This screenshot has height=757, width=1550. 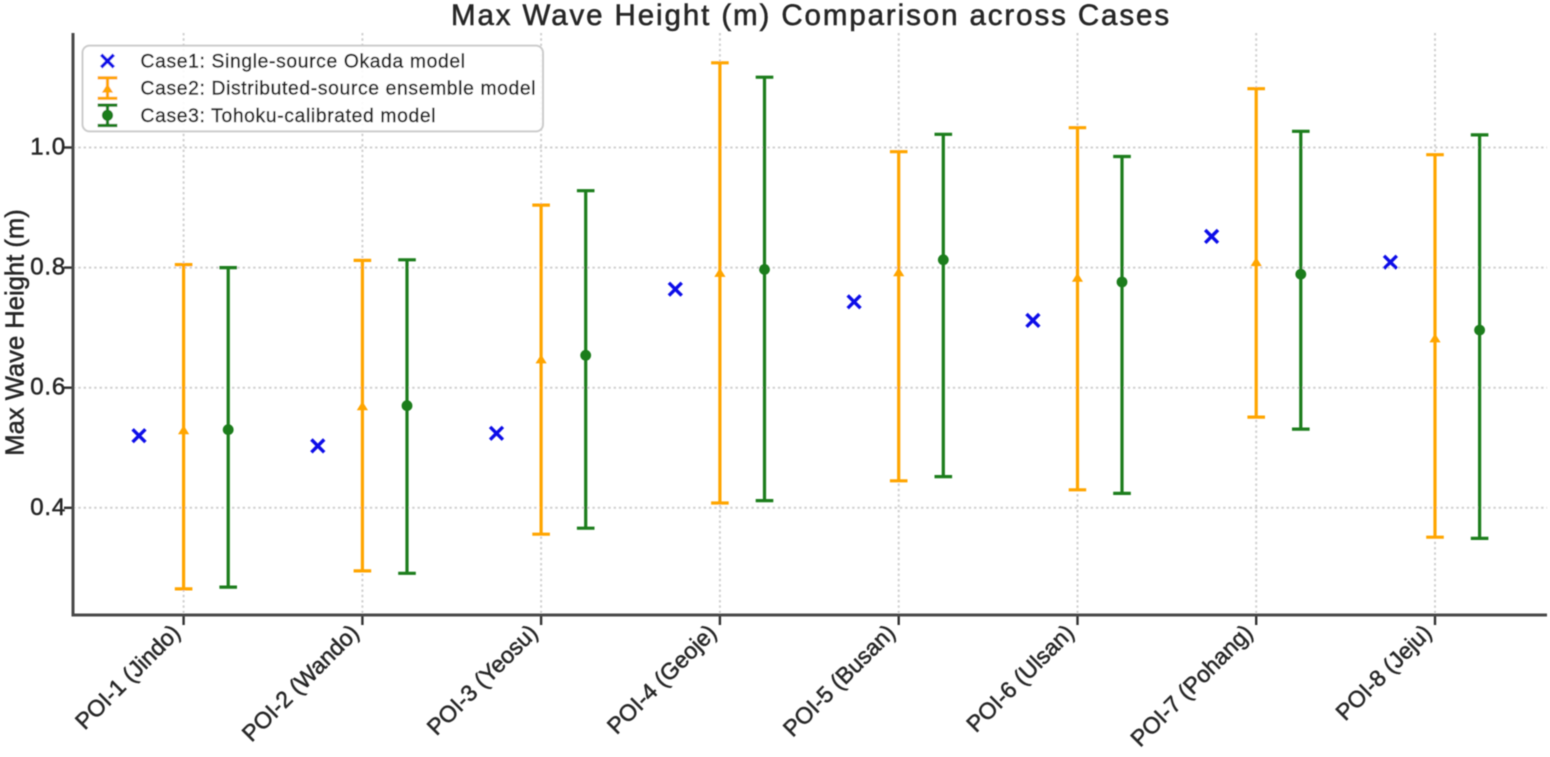 I want to click on svg-text:Case1: Single-source Okada mod: Case1: Single-source Okada model, so click(x=303, y=62).